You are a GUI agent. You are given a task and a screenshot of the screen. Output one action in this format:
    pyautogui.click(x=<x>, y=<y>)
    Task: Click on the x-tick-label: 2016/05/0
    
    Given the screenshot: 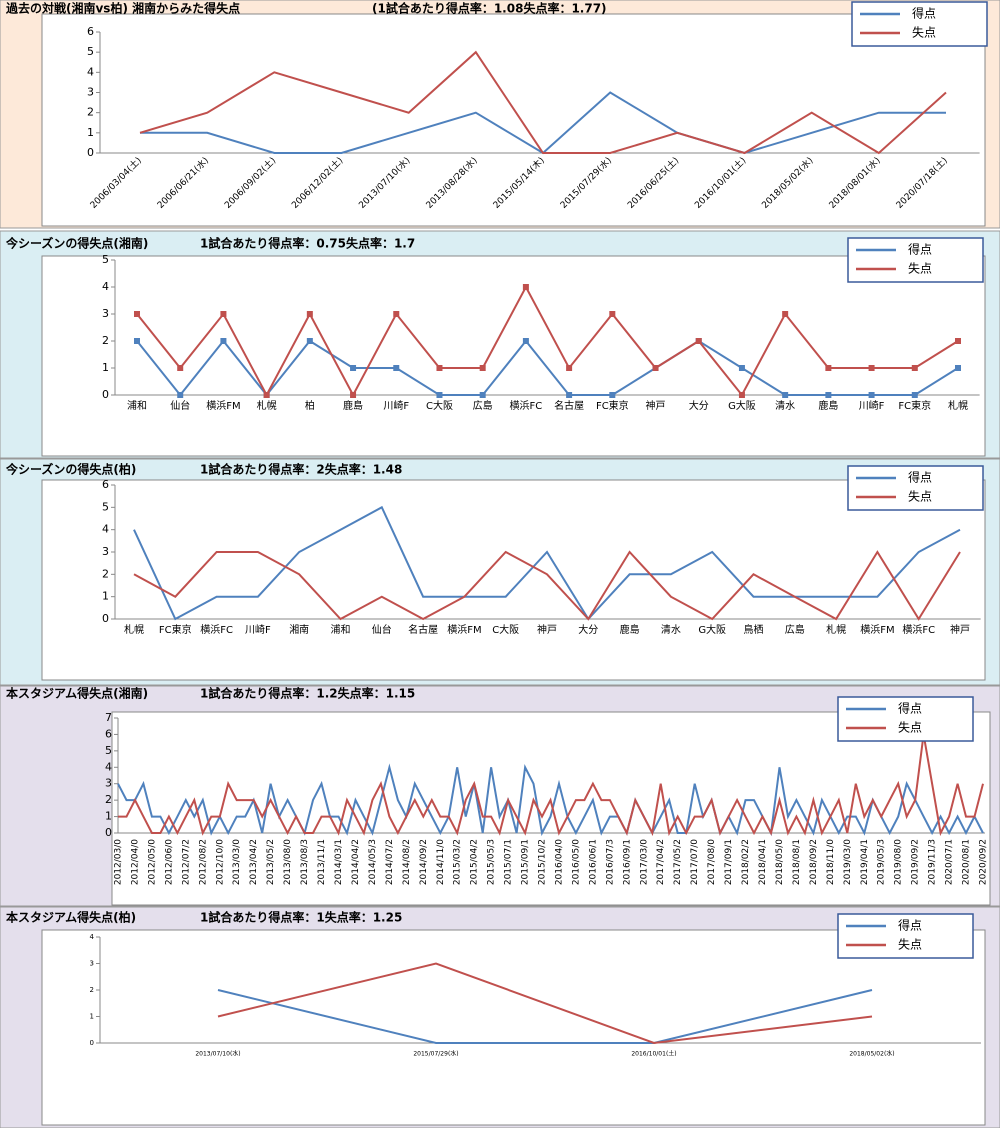 What is the action you would take?
    pyautogui.click(x=576, y=862)
    